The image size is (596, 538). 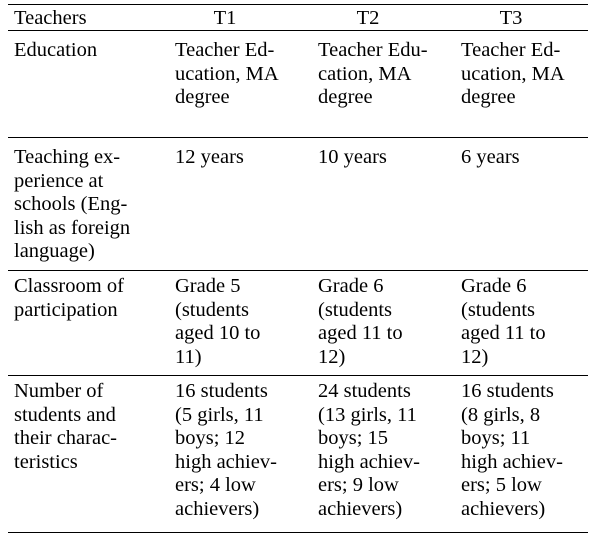 What do you see at coordinates (511, 18) in the screenshot?
I see `header-cell-t3: T3` at bounding box center [511, 18].